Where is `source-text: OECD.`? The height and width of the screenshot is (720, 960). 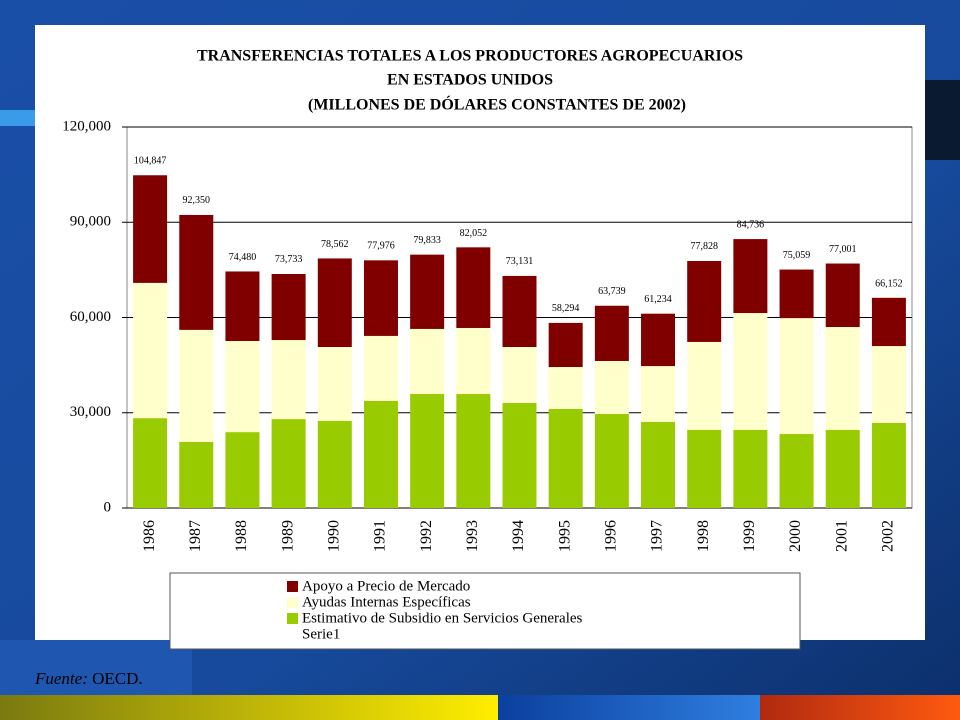
source-text: OECD. is located at coordinates (117, 678).